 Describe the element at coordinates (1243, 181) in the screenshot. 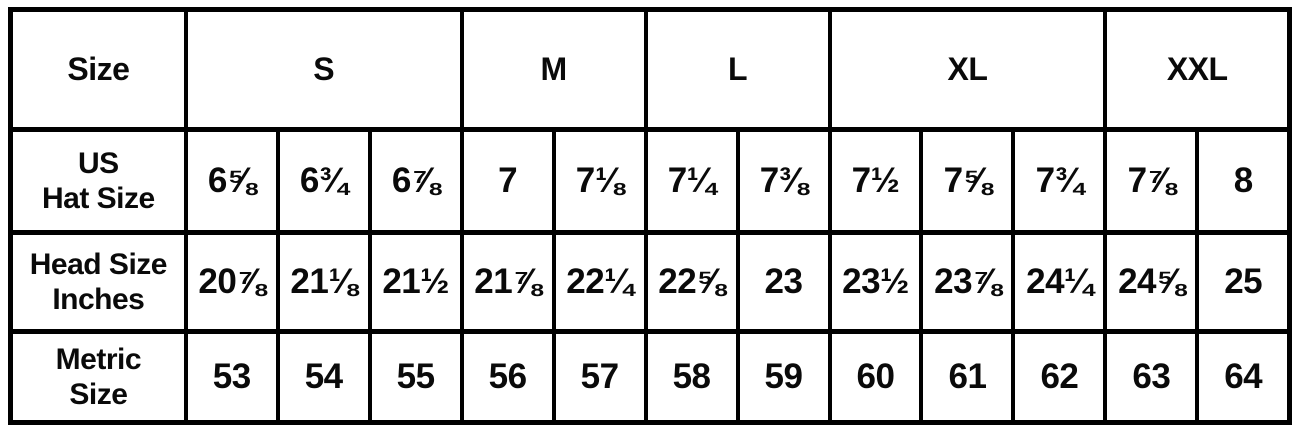

I see `us-hat-size-value: 8` at that location.